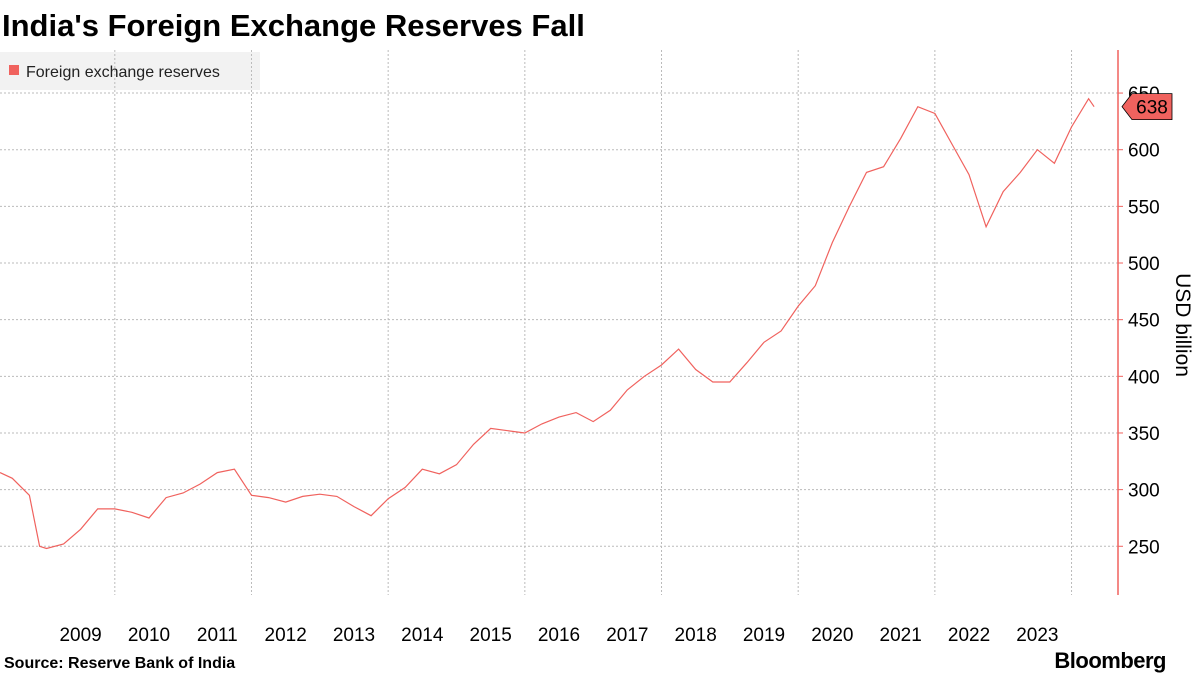 The image size is (1200, 675). I want to click on brand: Bloomberg, so click(1110, 660).